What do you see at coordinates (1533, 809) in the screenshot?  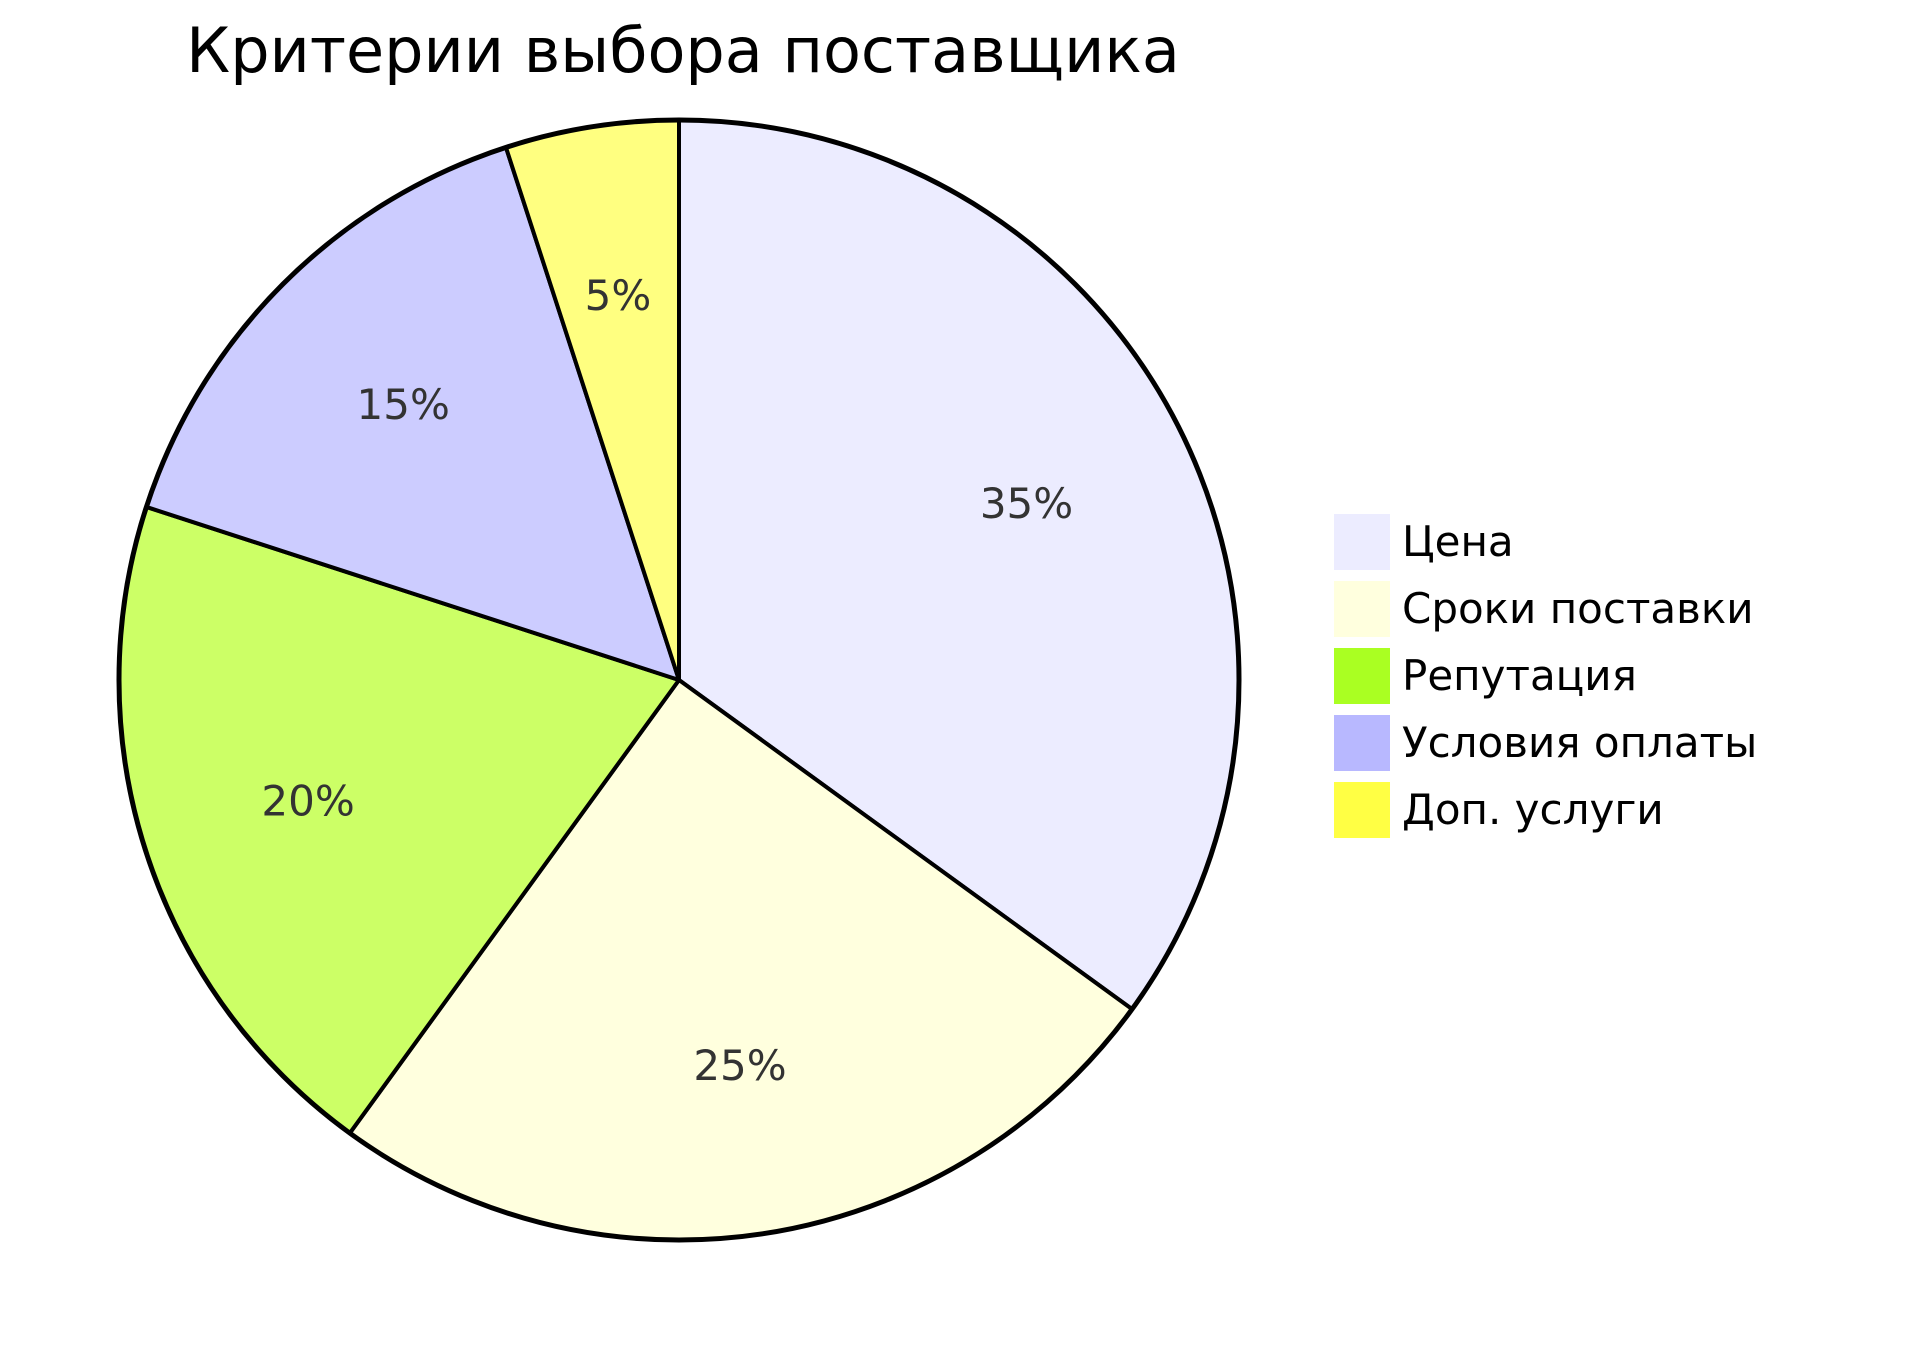 I see `legend-label: Доп. услуги` at bounding box center [1533, 809].